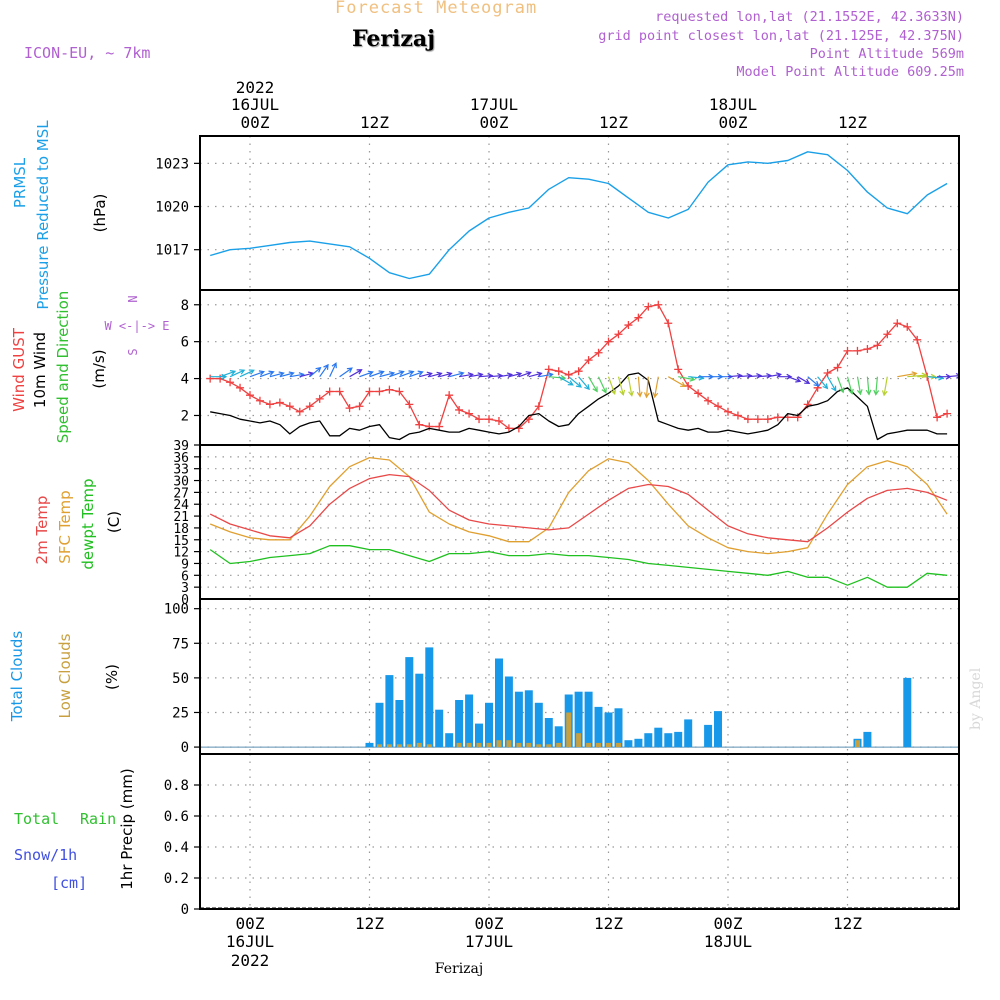  What do you see at coordinates (133, 351) in the screenshot?
I see `compass-south: S` at bounding box center [133, 351].